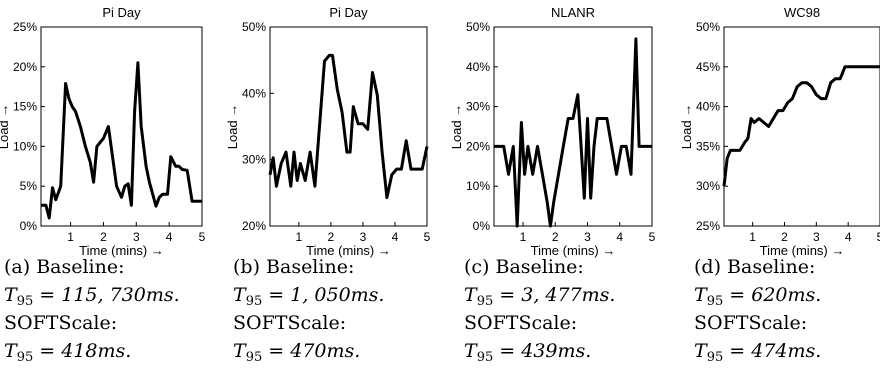 This screenshot has width=880, height=379. Describe the element at coordinates (25, 107) in the screenshot. I see `y-tick-label: 15%` at that location.